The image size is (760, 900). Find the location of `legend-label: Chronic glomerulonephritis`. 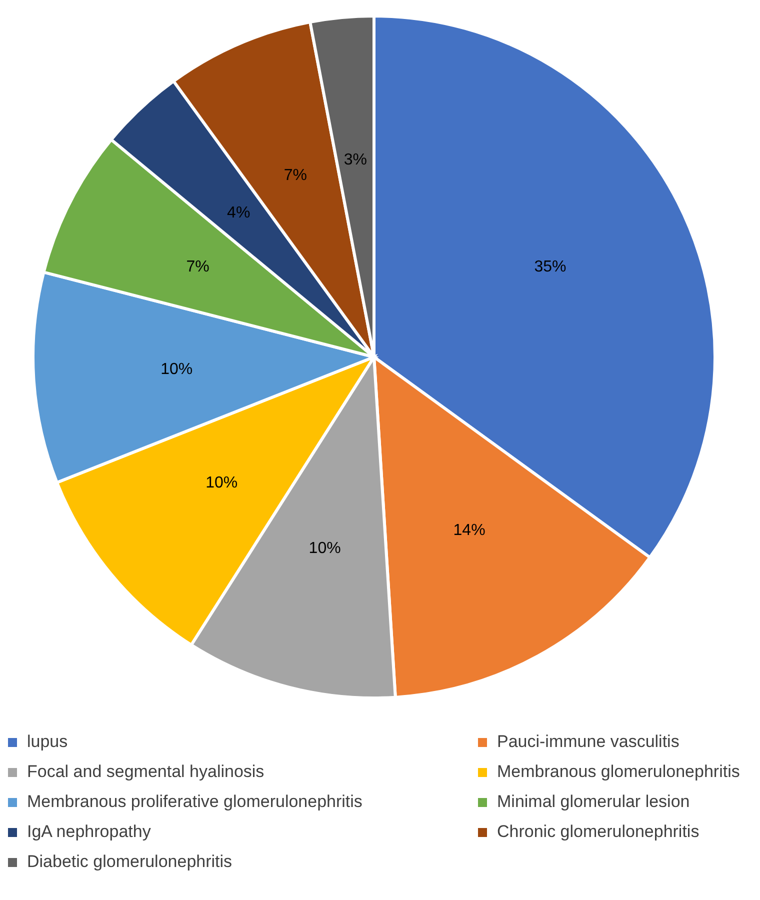

legend-label: Chronic glomerulonephritis is located at coordinates (598, 832).